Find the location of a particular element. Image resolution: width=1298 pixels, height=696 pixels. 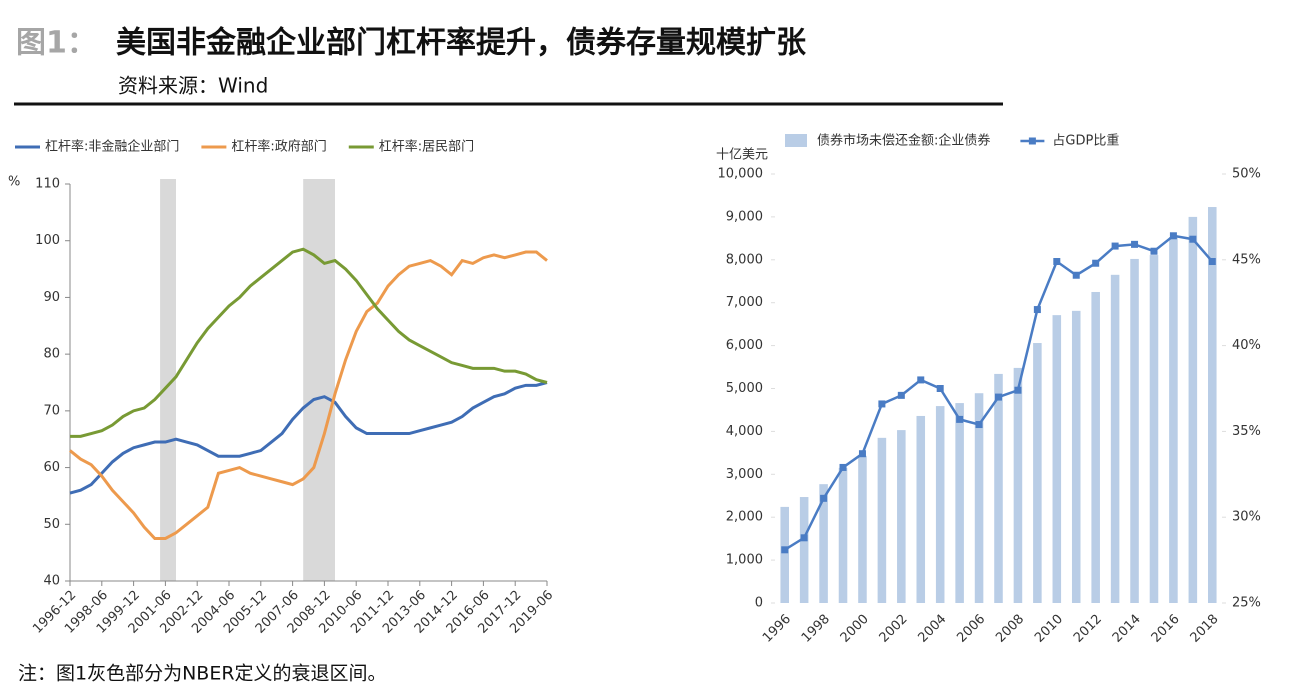

x-tick-label: 2006 is located at coordinates (971, 629).